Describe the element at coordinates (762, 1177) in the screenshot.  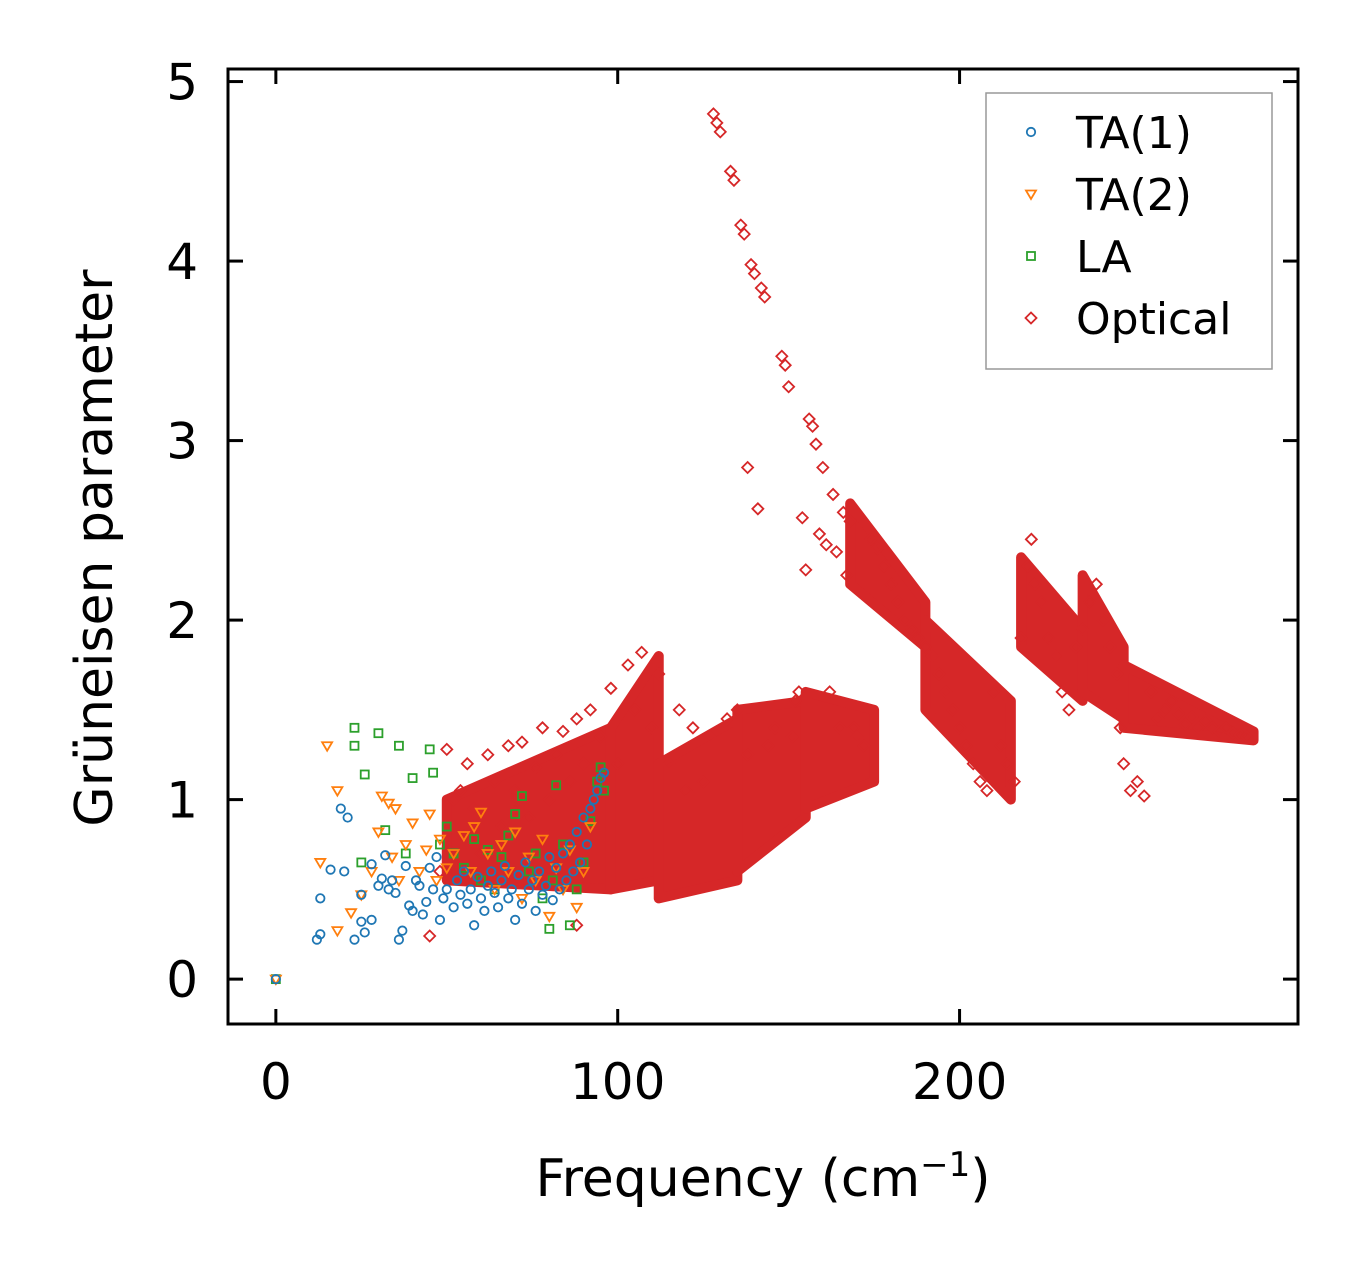
I see `x-axis-title: Frequency (cm−1)` at that location.